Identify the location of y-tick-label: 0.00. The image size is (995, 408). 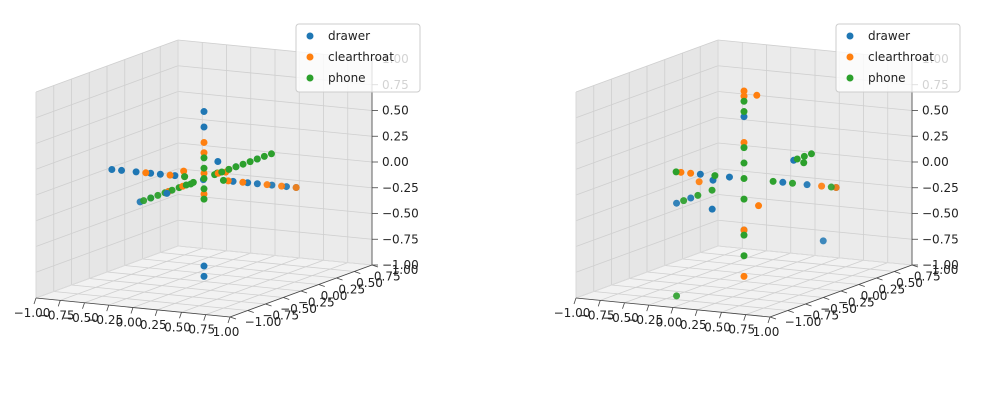
(874, 296).